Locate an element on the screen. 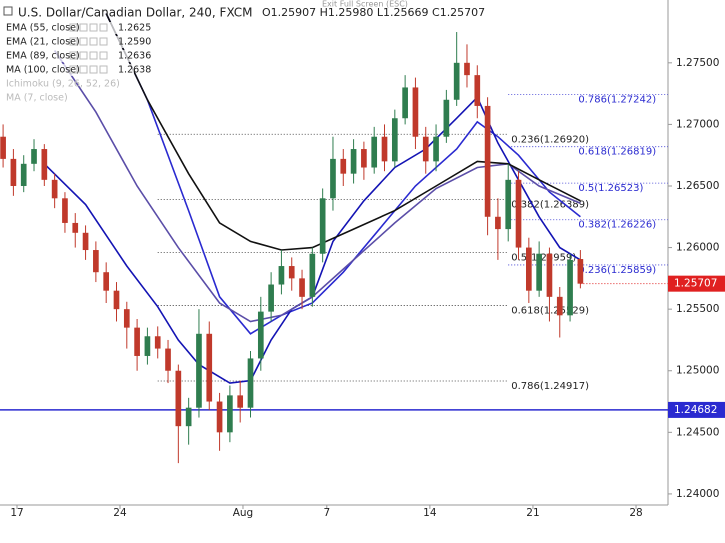 This screenshot has height=543, width=725. legend-value: 1.2636 is located at coordinates (134, 56).